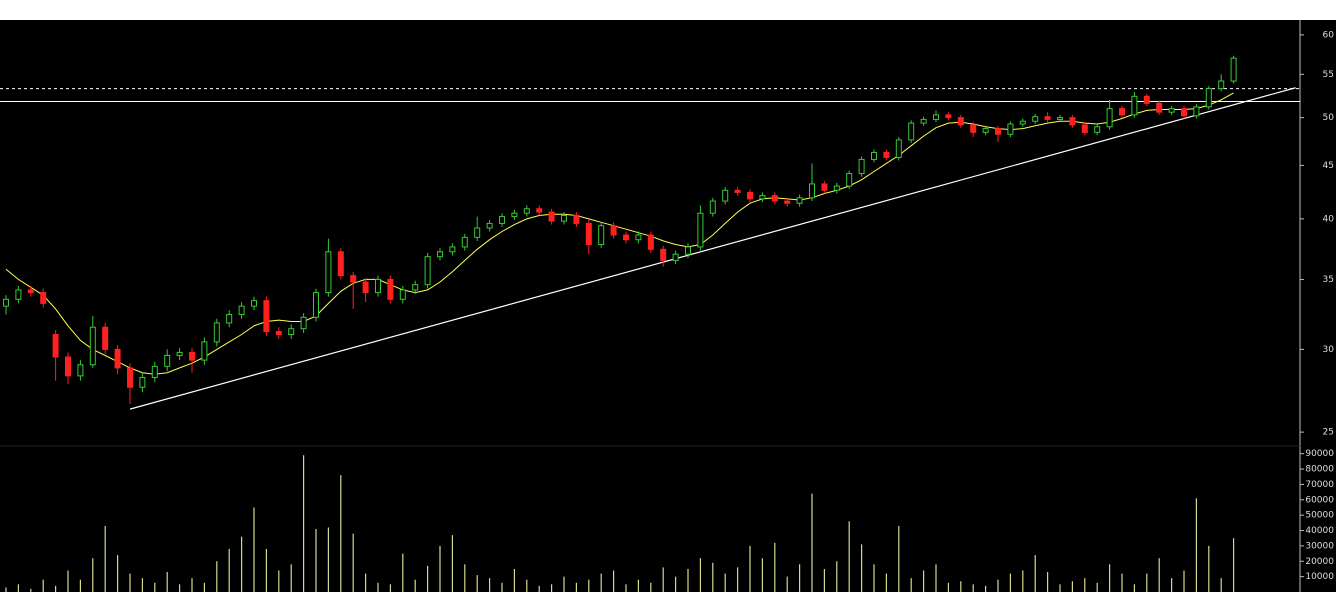 This screenshot has width=1336, height=592. I want to click on volume-tick-label: 90000, so click(1319, 454).